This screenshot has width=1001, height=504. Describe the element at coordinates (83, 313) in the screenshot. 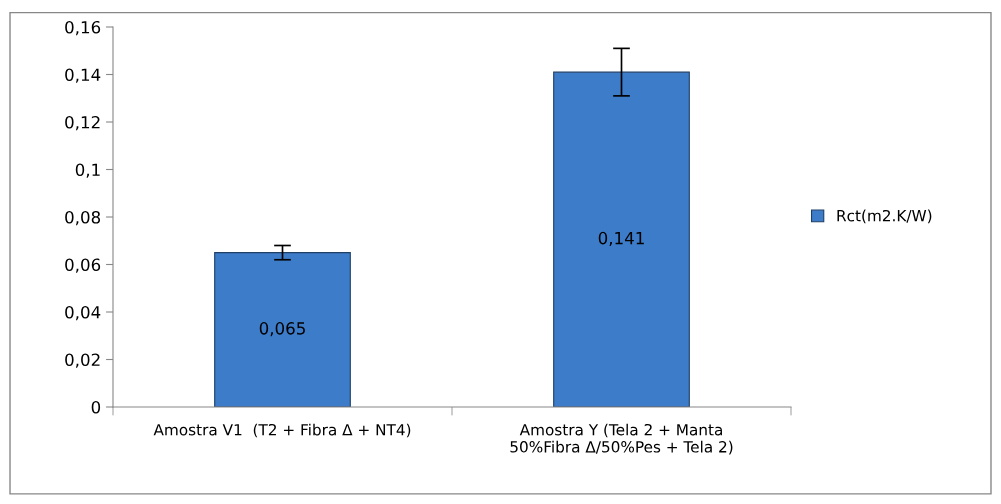

I see `y-tick-label: 0,04` at that location.